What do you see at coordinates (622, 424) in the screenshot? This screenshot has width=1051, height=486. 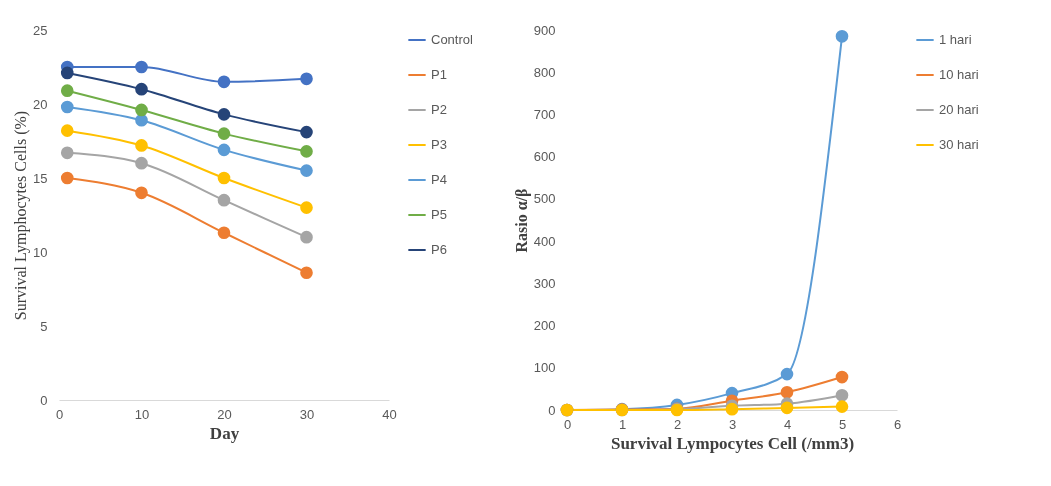 I see `x-tick-label: 1` at bounding box center [622, 424].